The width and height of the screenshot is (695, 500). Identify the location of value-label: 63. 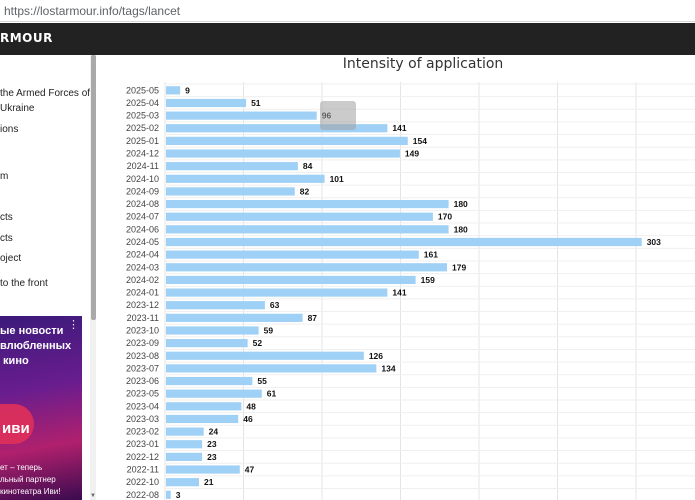
(275, 305).